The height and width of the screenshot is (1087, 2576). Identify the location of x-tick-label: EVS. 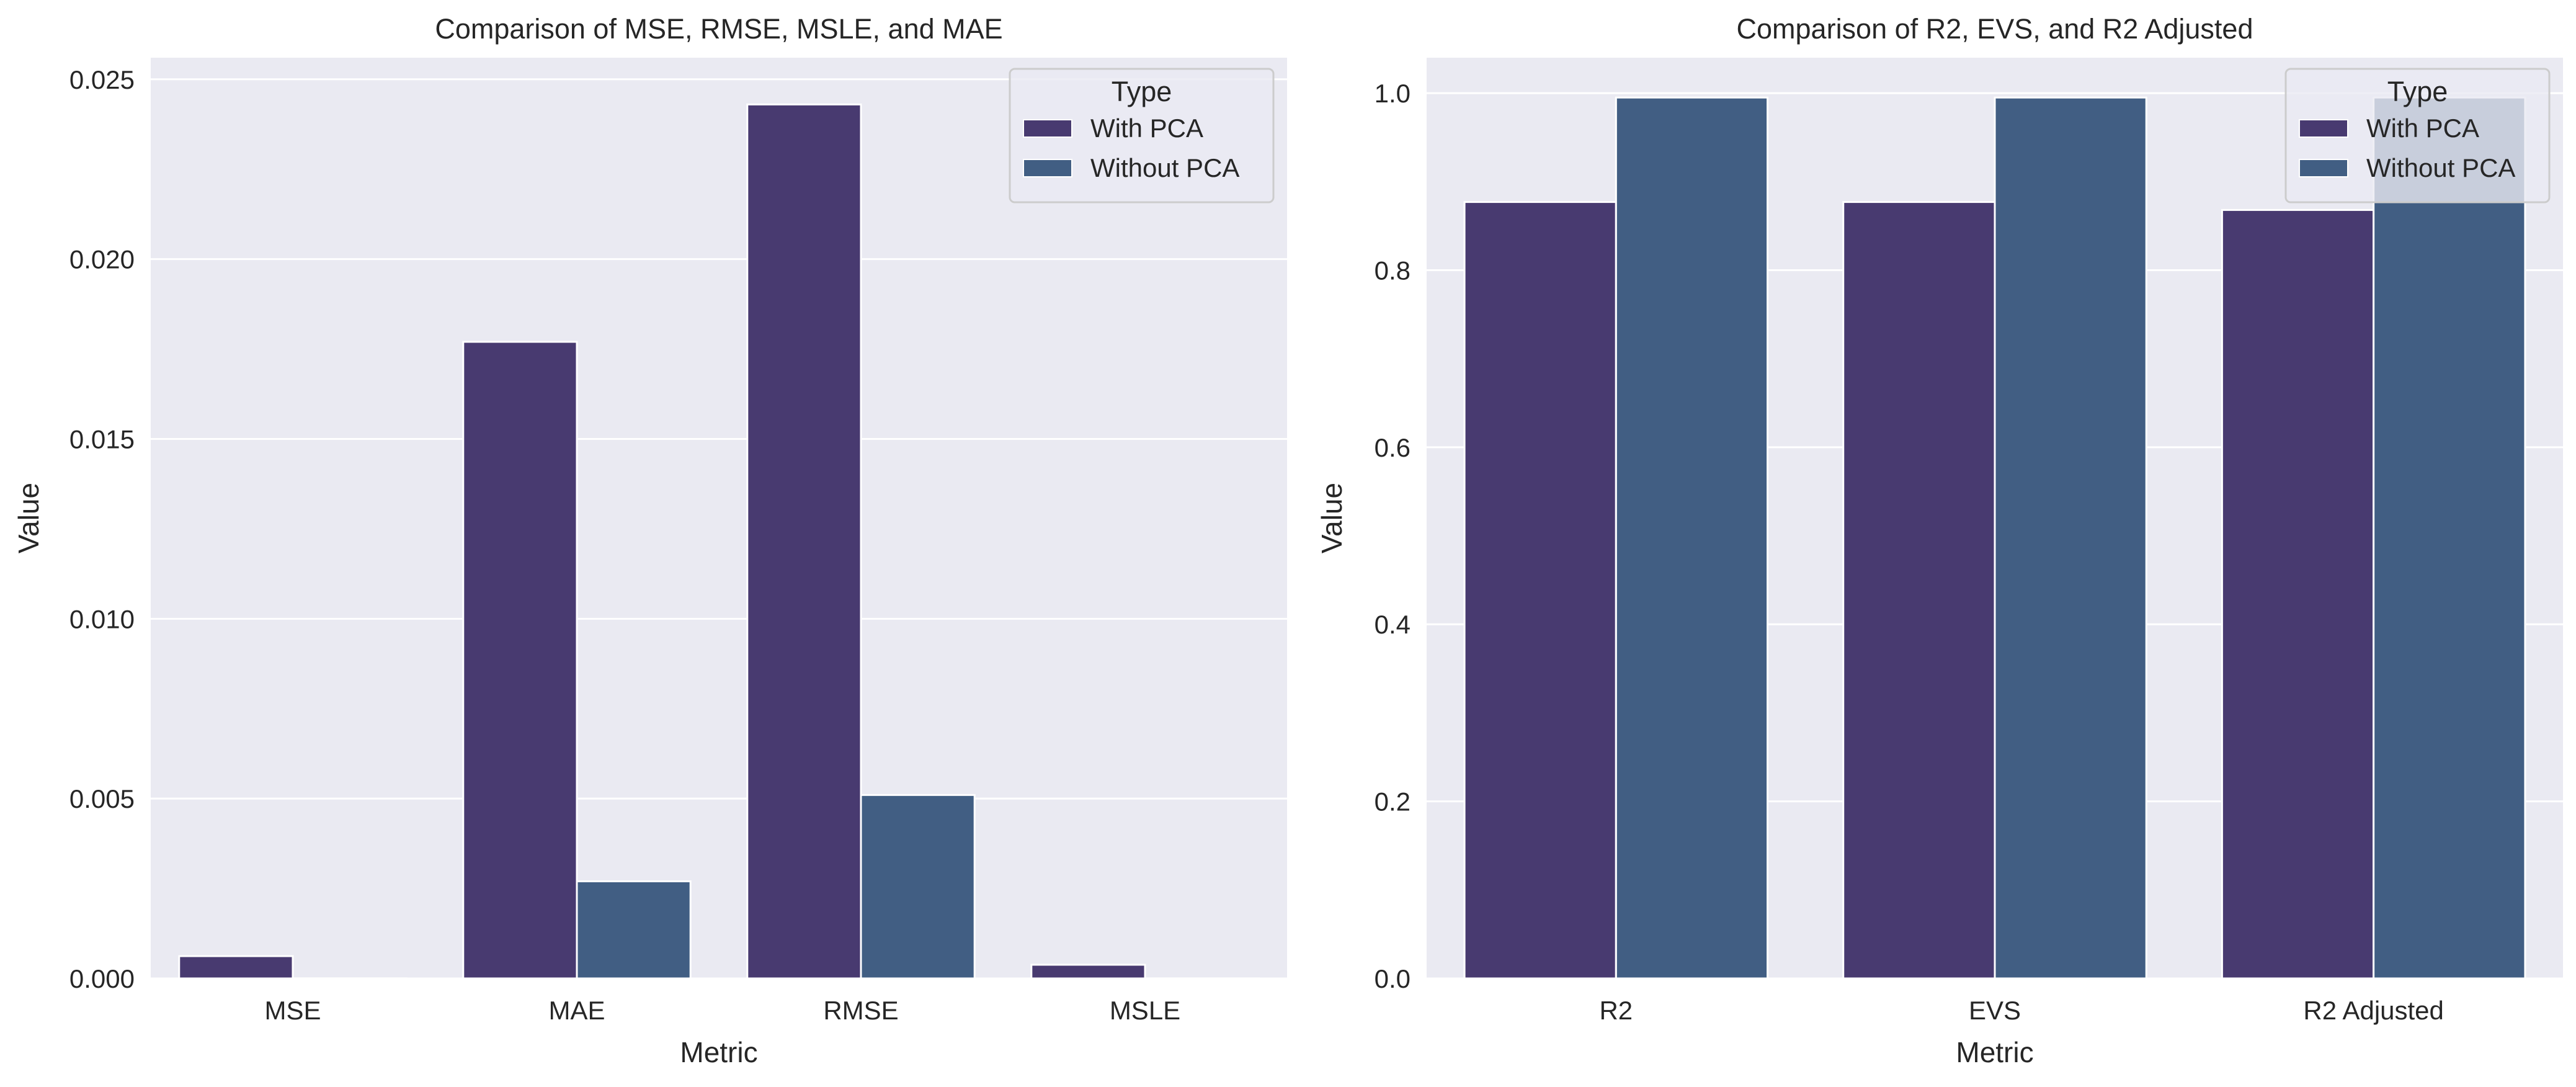
(1995, 1010).